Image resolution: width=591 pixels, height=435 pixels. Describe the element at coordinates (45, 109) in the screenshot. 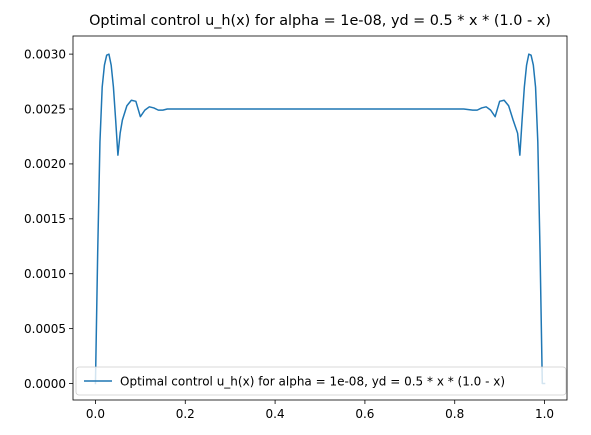

I see `y-tick-label: 0.0025` at that location.